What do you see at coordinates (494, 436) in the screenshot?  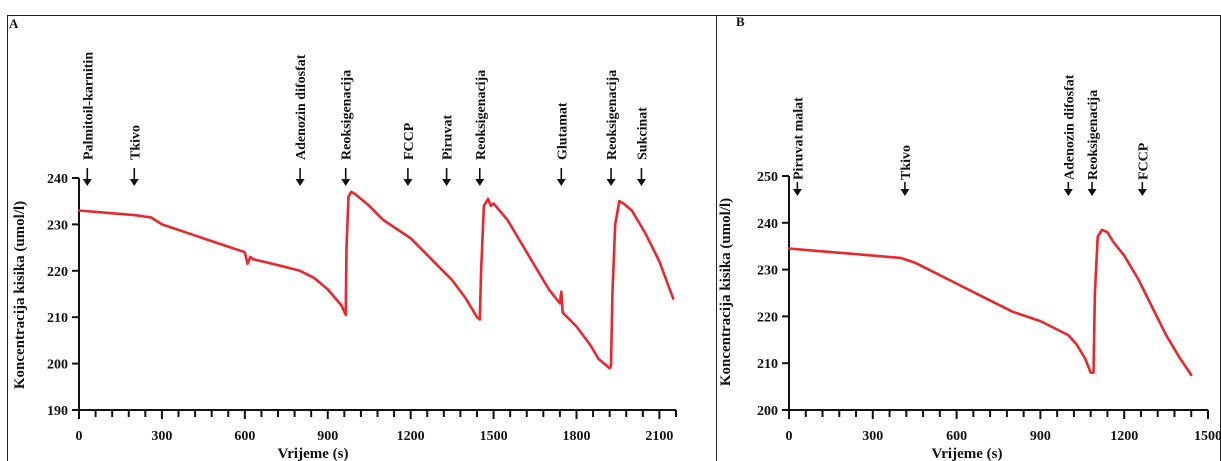 I see `panel-a-x-tick-label: 1500` at bounding box center [494, 436].